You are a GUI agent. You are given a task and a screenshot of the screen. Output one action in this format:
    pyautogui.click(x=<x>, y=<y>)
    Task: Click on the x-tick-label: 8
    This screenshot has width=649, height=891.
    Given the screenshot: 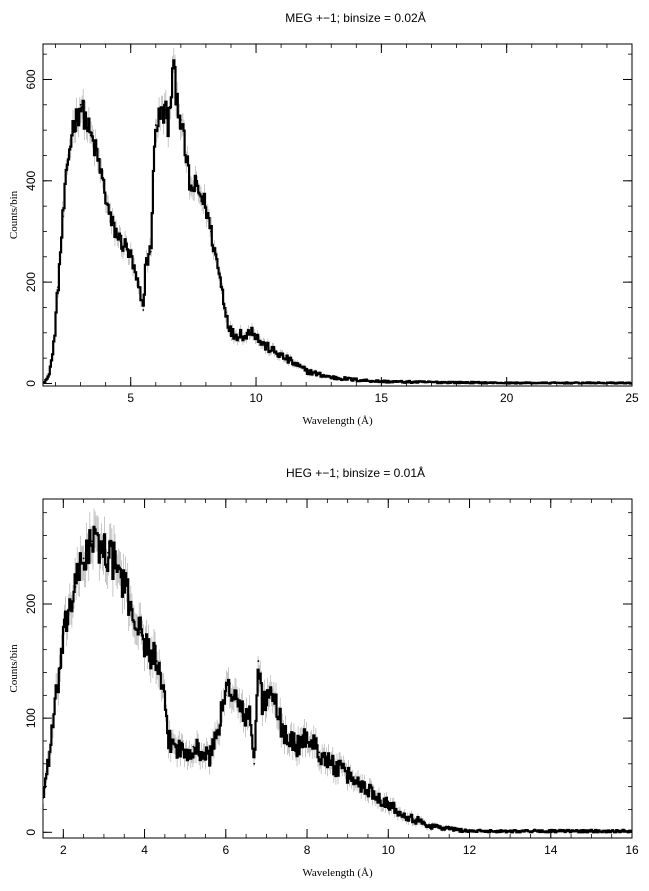 What is the action you would take?
    pyautogui.click(x=307, y=850)
    